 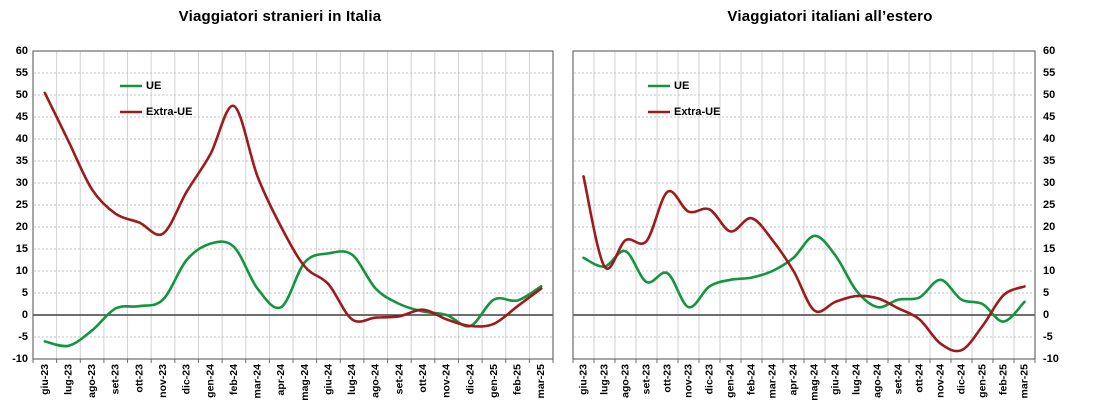 I want to click on chart-title-italiani: Viaggiatori italiani all’estero, so click(x=830, y=16).